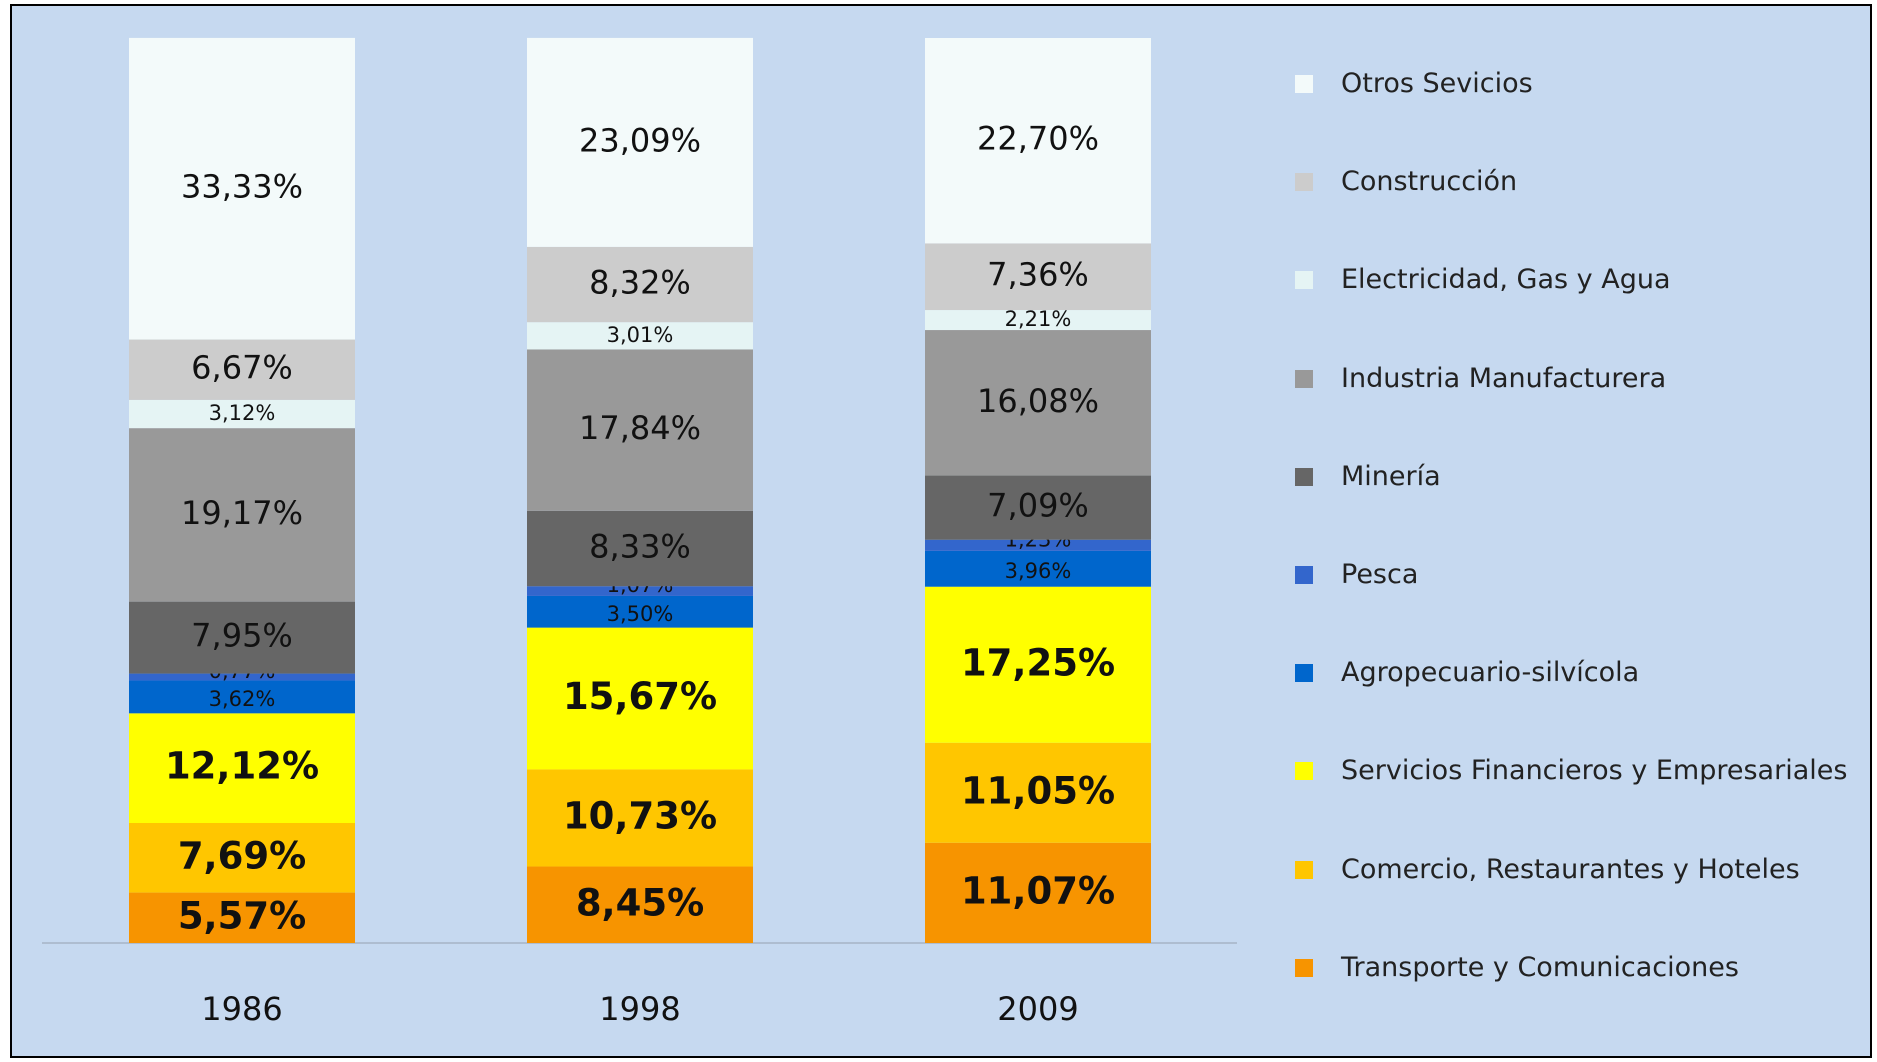 The width and height of the screenshot is (1877, 1062). What do you see at coordinates (1583, 182) in the screenshot?
I see `legend-item: Construcción` at bounding box center [1583, 182].